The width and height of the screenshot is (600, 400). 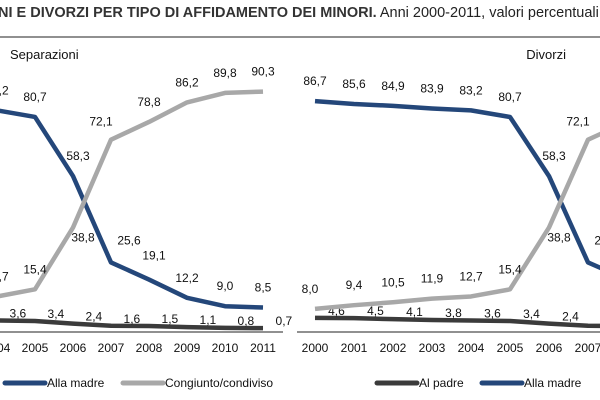 I want to click on data-label: 0,8, so click(x=246, y=321).